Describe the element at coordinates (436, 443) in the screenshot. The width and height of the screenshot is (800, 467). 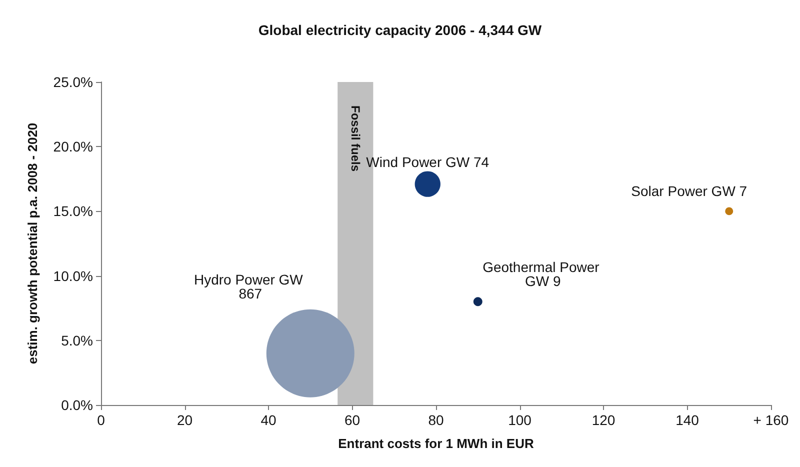
I see `x-axis-title: Entrant costs for 1 MWh in EUR` at that location.